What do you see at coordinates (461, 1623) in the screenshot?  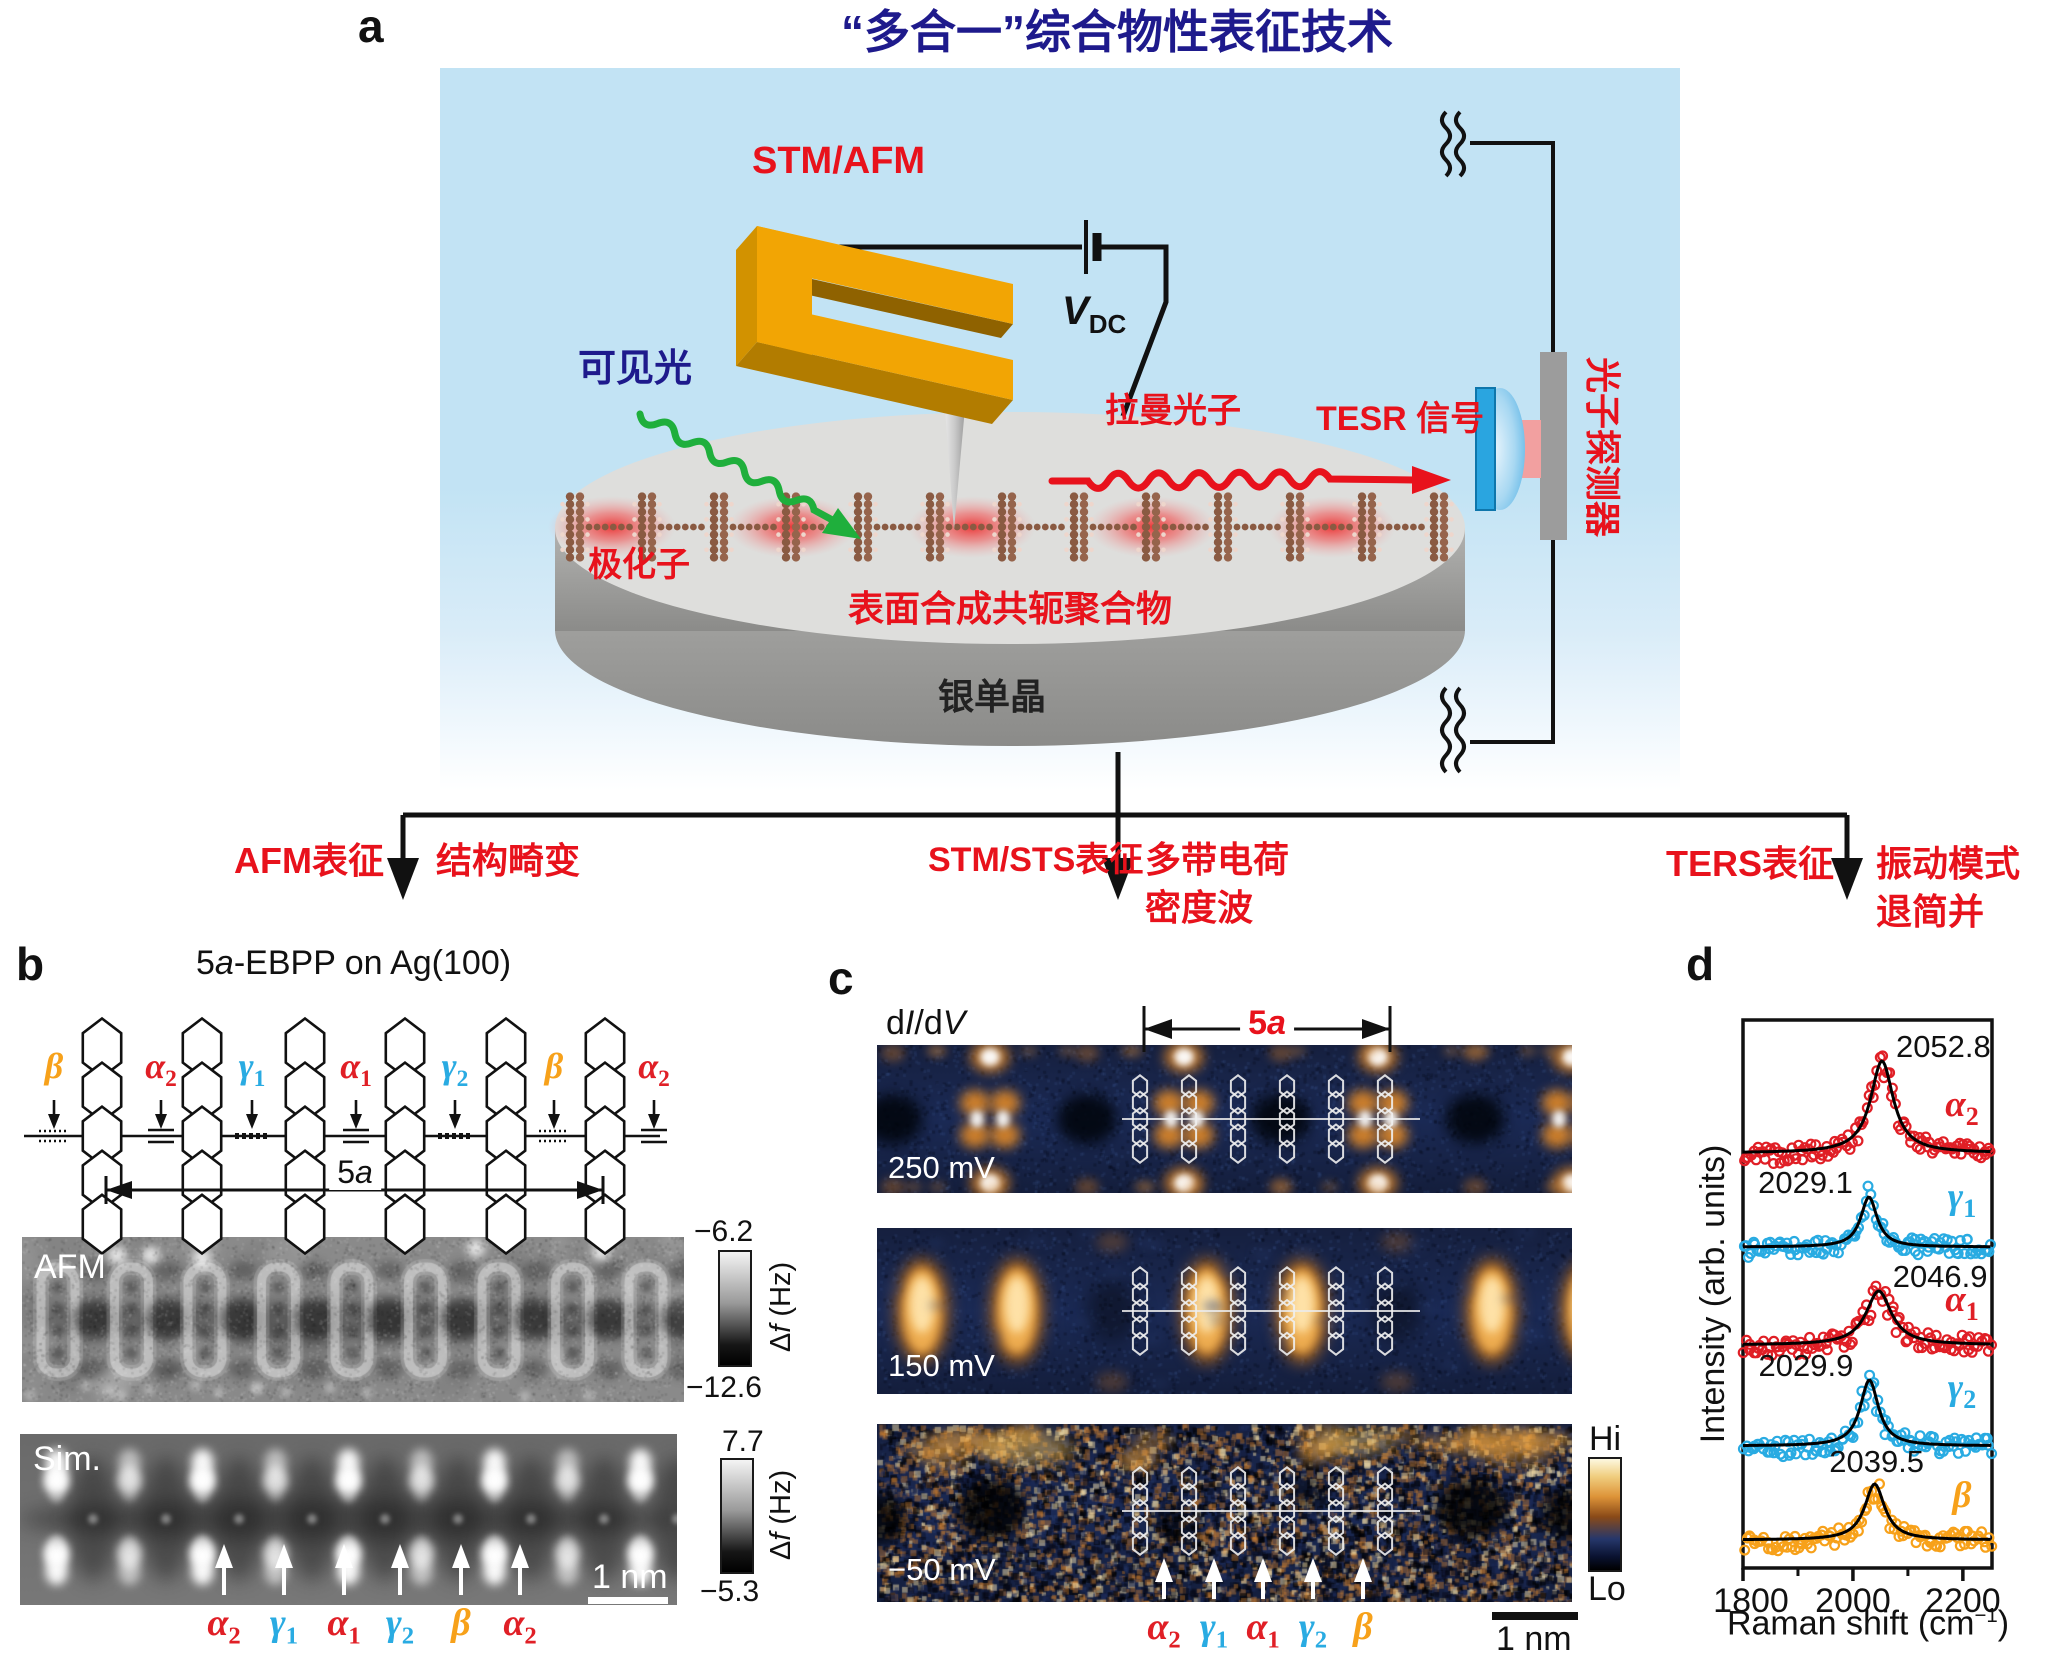 I see `sim-arrow-label-β: β` at bounding box center [461, 1623].